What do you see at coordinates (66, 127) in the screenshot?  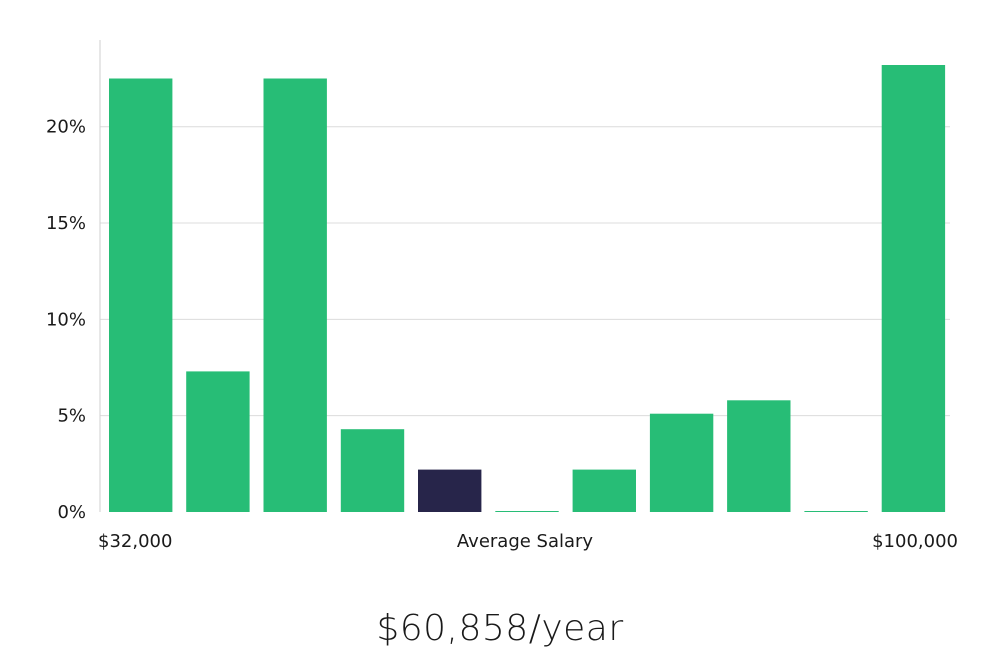 I see `y-tick-label: 20%` at bounding box center [66, 127].